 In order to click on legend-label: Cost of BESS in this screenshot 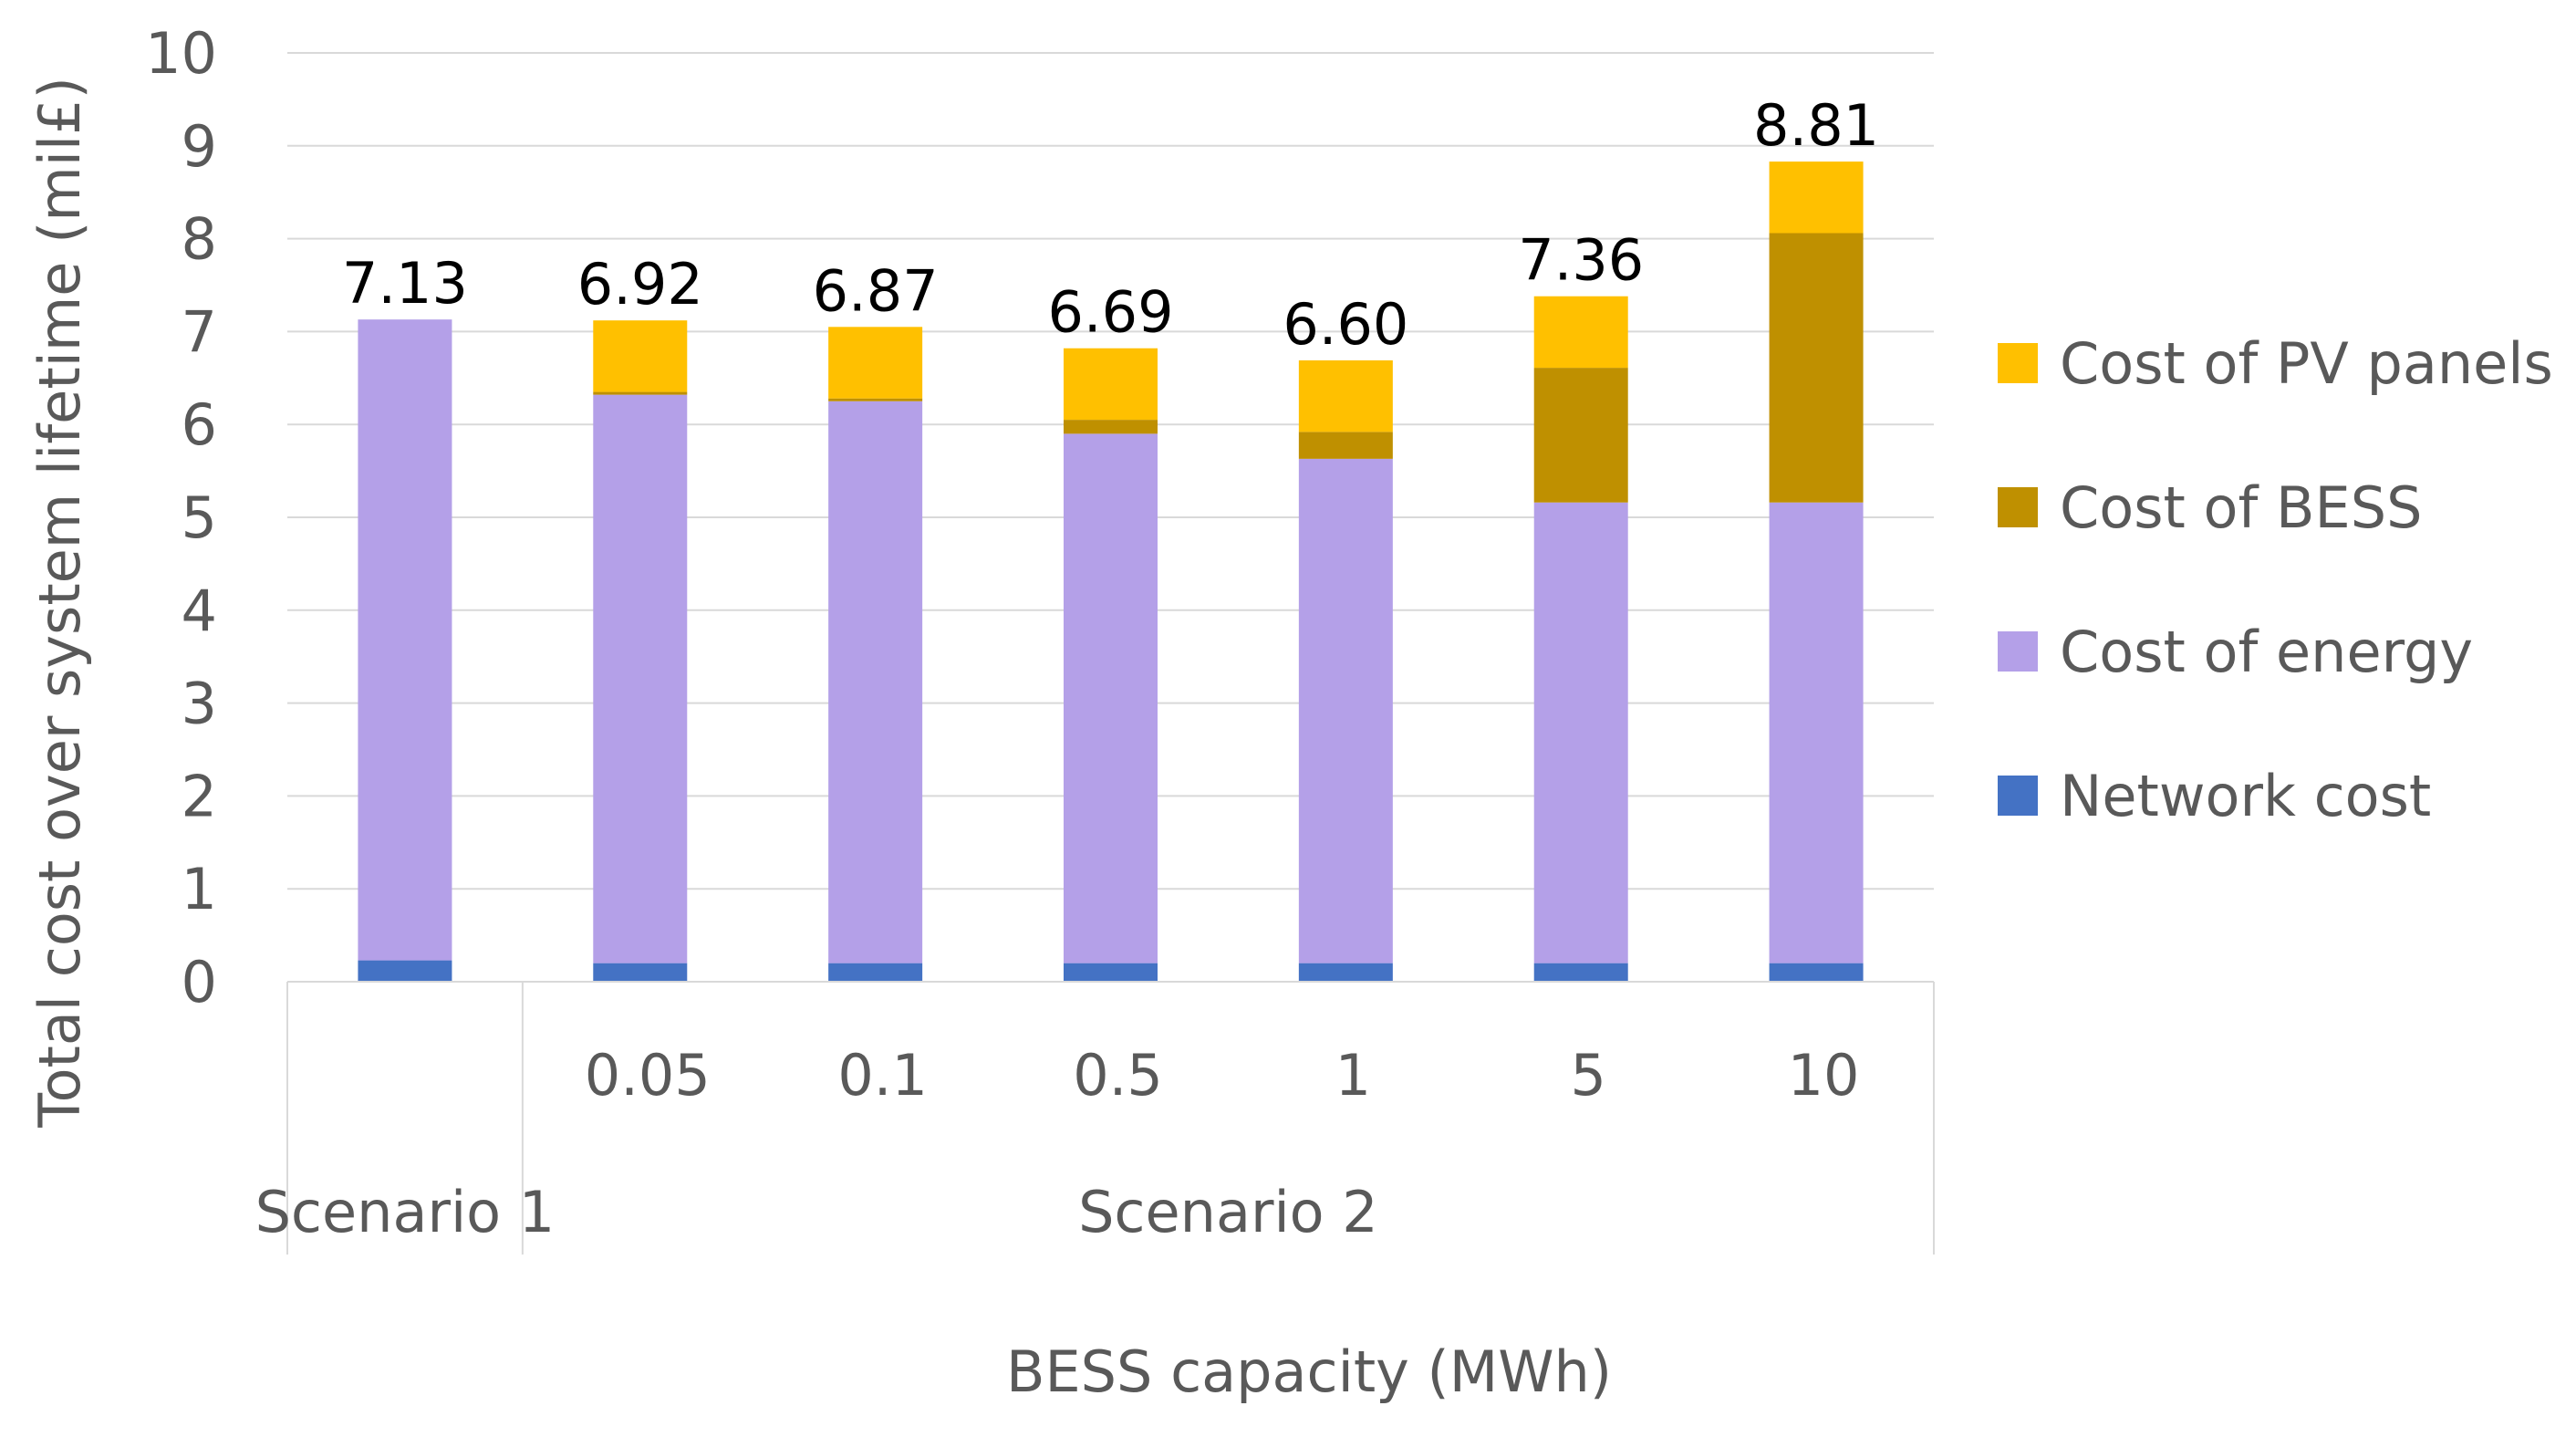, I will do `click(2241, 507)`.